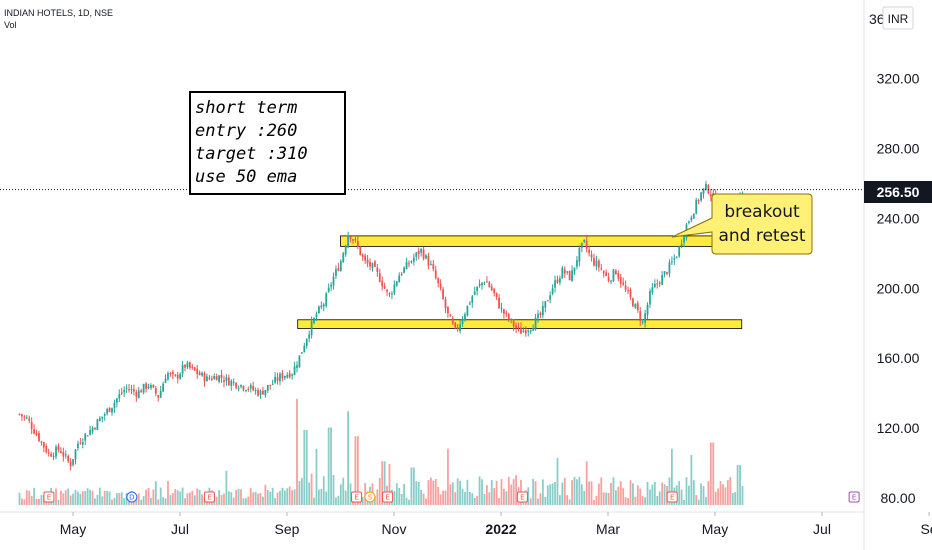 Image resolution: width=932 pixels, height=550 pixels. Describe the element at coordinates (854, 497) in the screenshot. I see `future-event-marker-0: E` at that location.